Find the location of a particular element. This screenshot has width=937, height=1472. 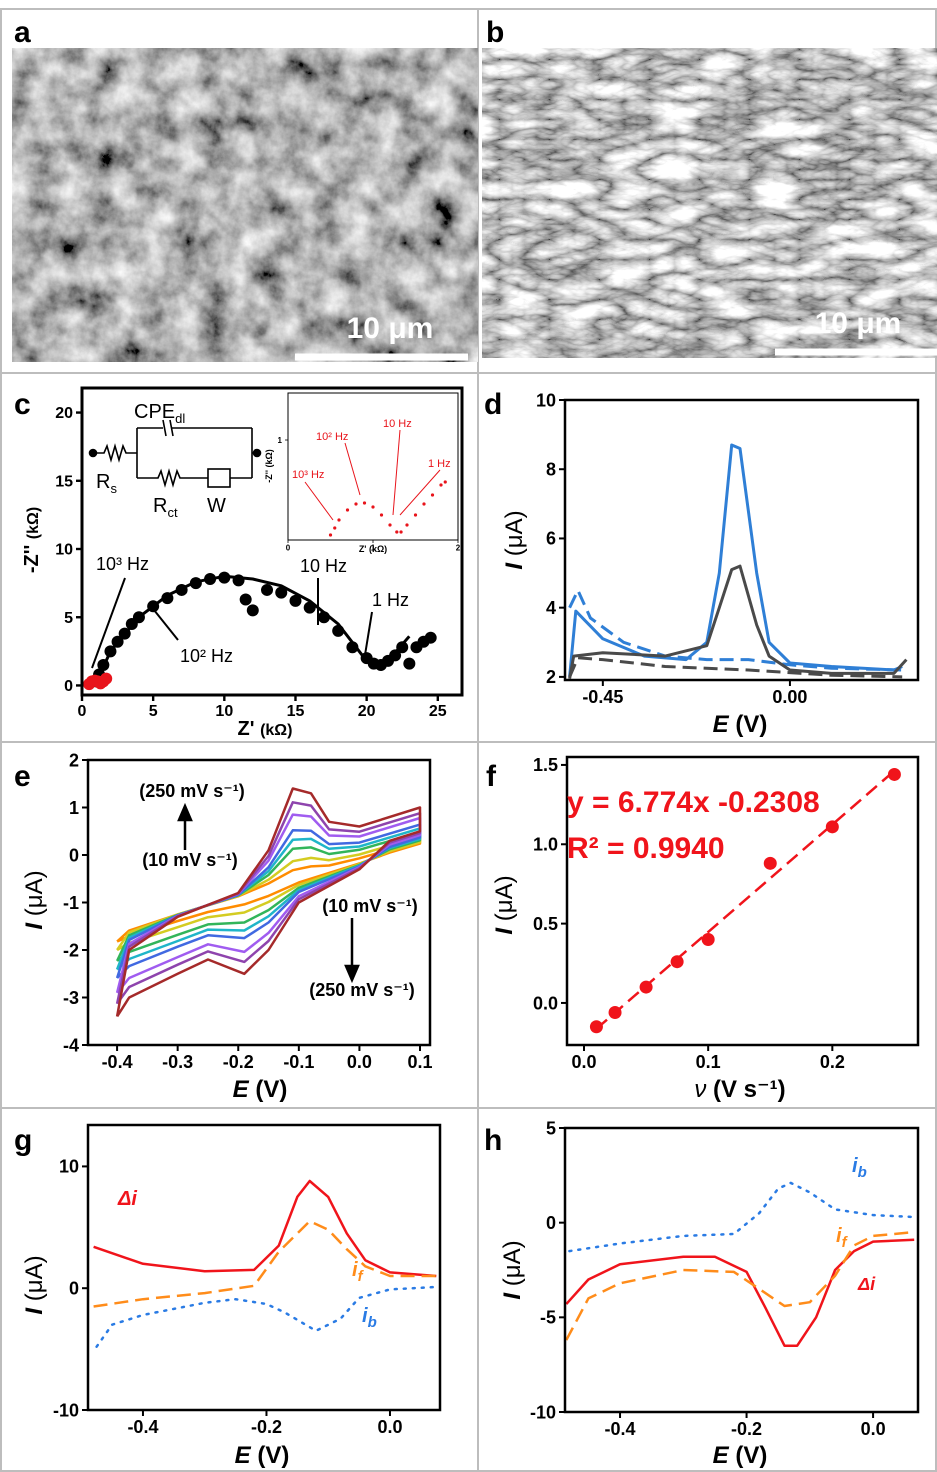

y-tick-label: 15 is located at coordinates (64, 481).